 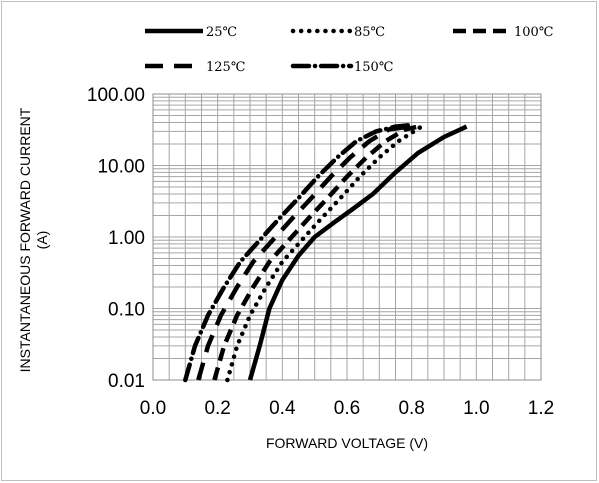 What do you see at coordinates (282, 408) in the screenshot?
I see `x-tick-label: 0.4` at bounding box center [282, 408].